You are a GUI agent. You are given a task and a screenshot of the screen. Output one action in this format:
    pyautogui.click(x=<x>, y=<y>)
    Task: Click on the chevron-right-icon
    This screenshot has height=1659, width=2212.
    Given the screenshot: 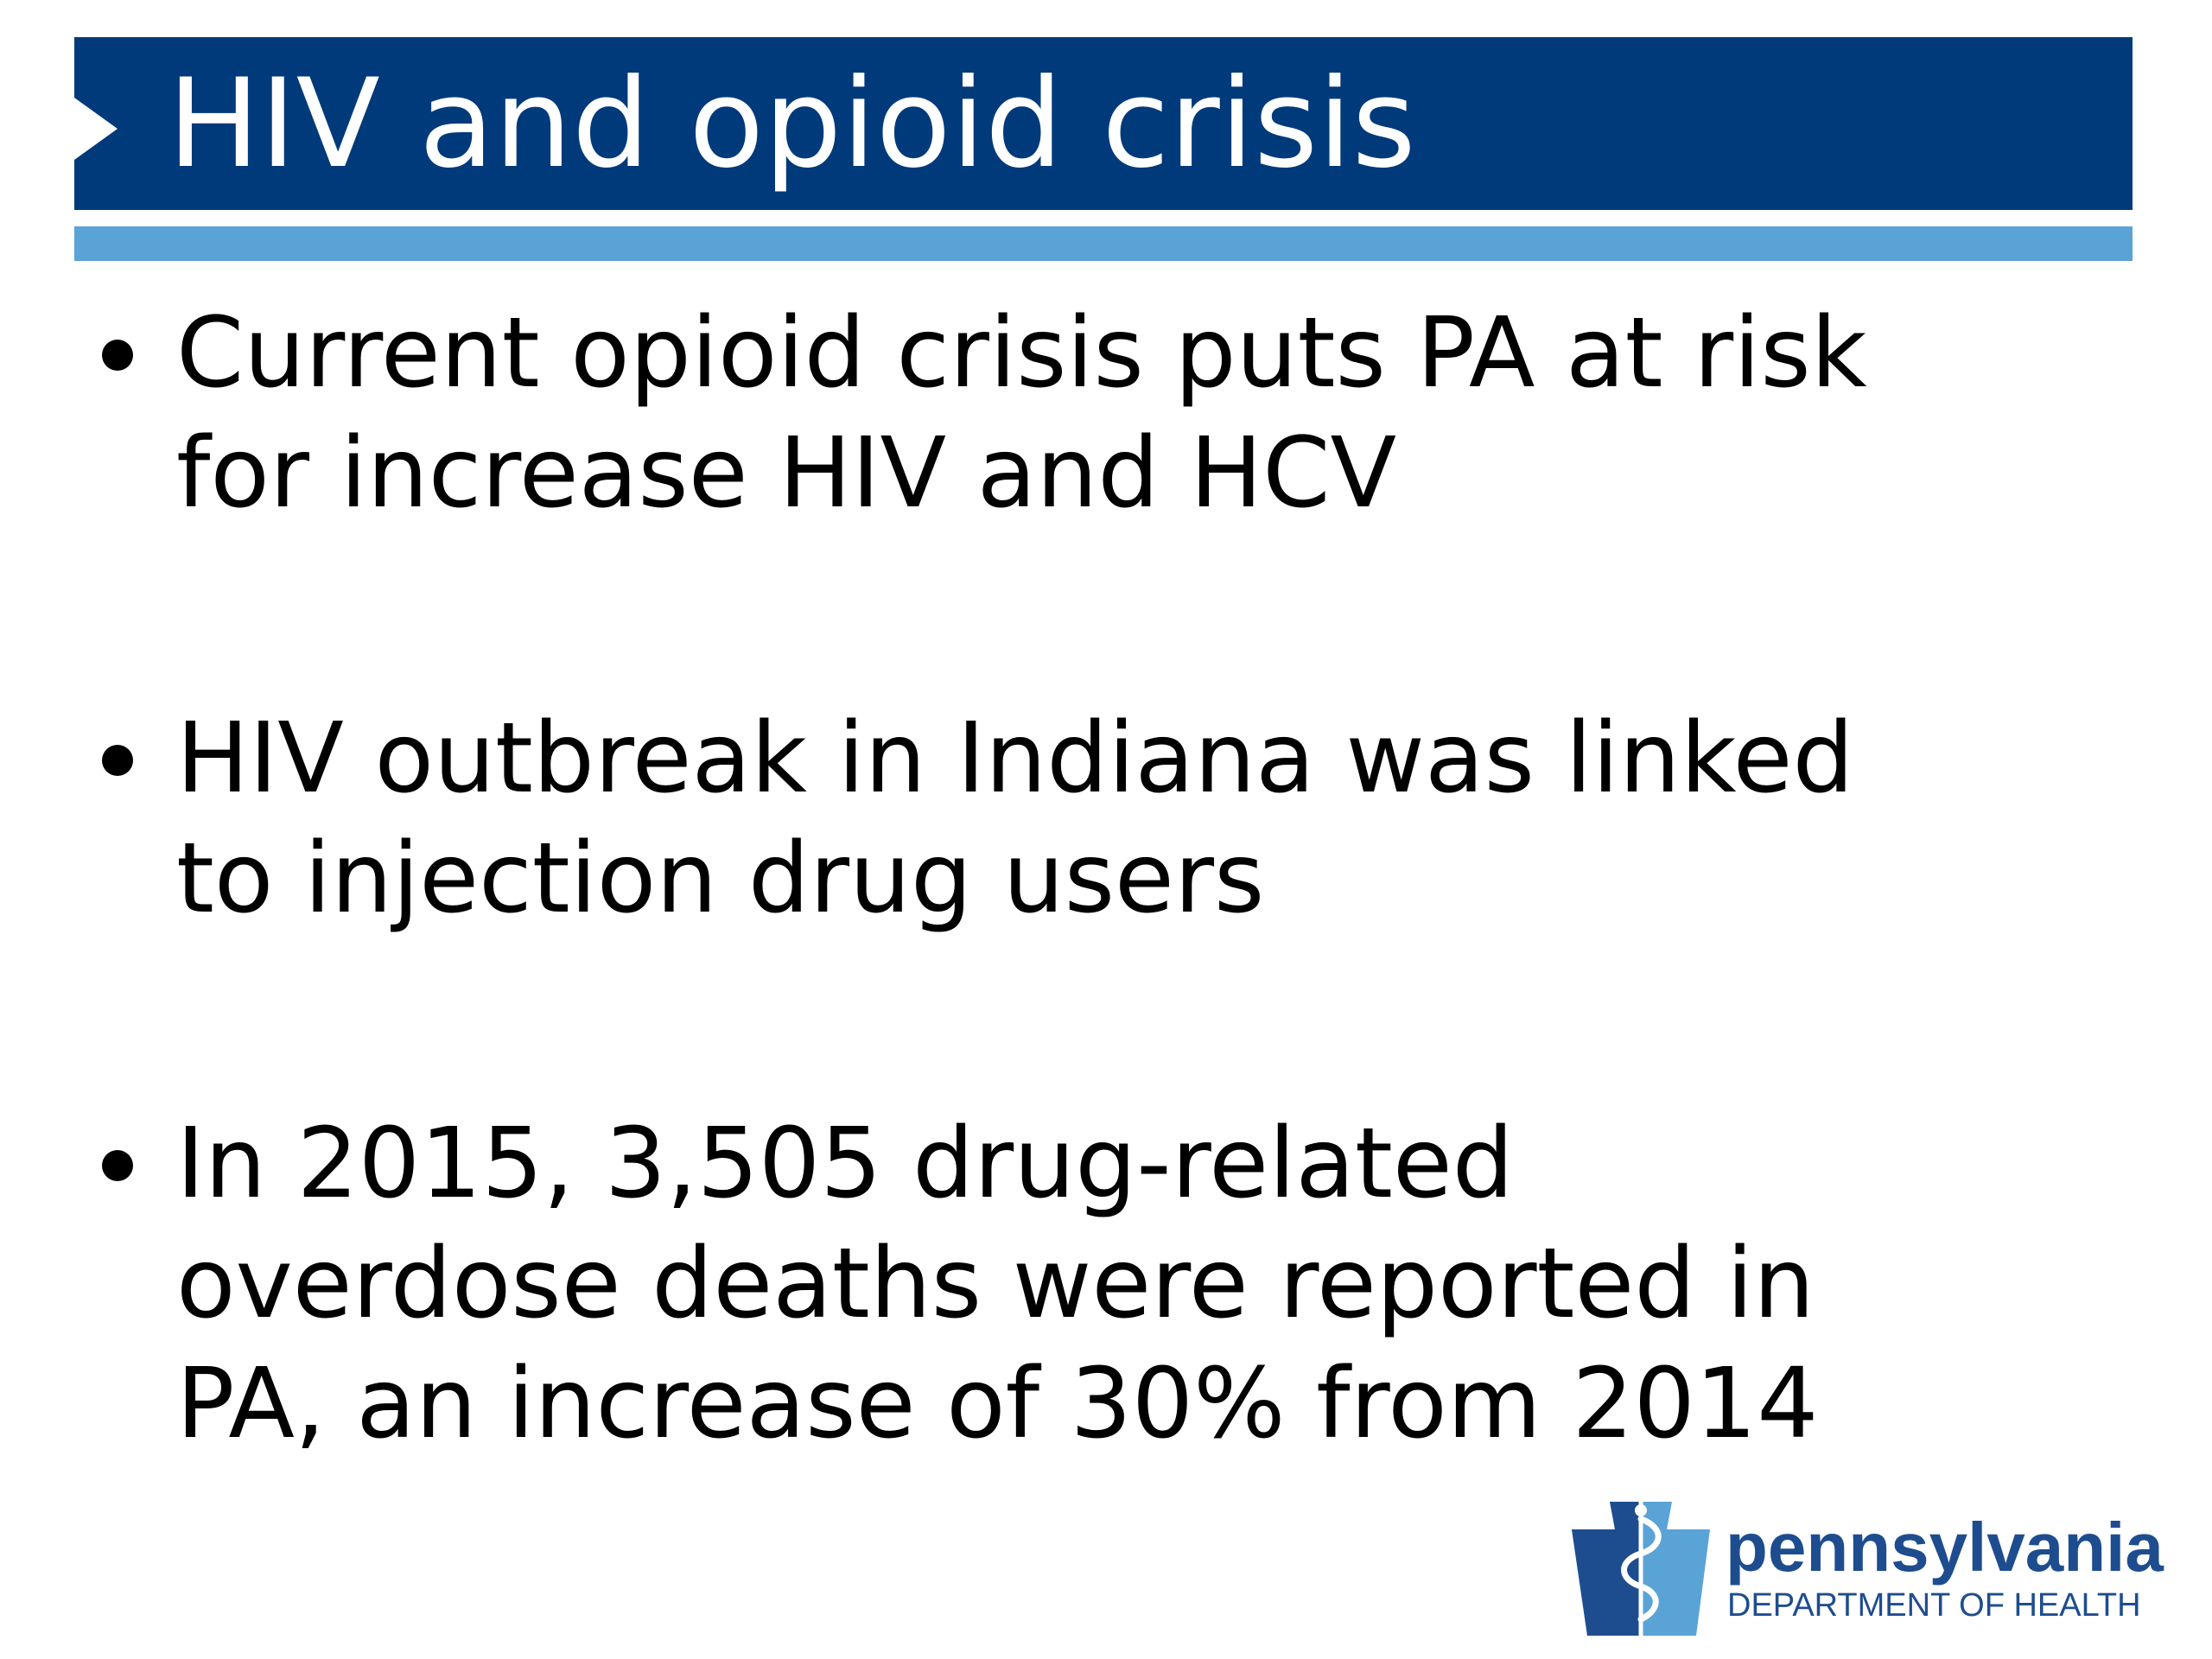 What is the action you would take?
    pyautogui.click(x=96, y=129)
    